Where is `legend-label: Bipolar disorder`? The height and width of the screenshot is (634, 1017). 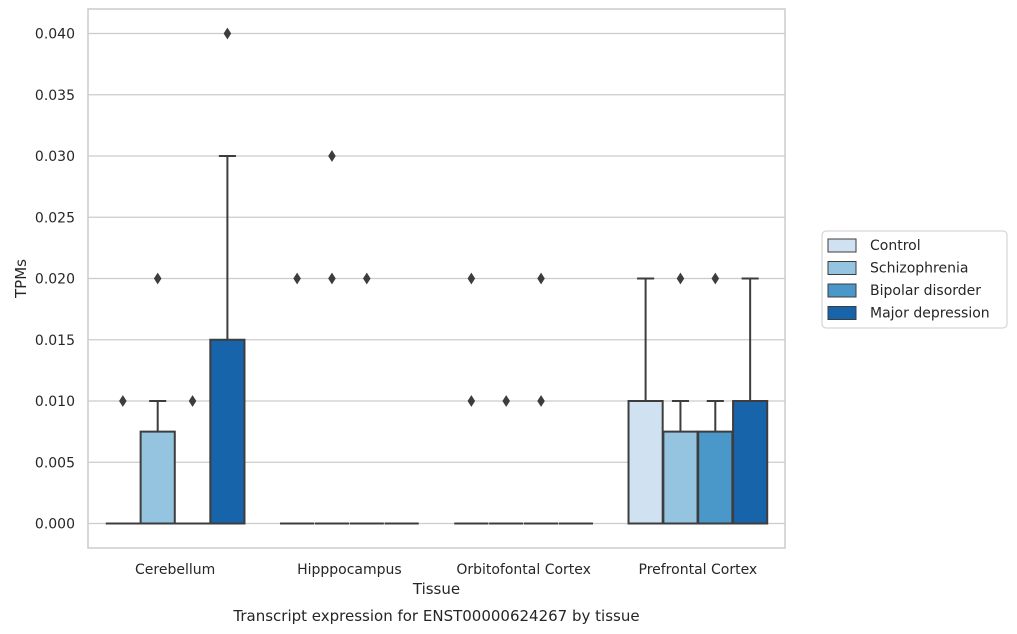
legend-label: Bipolar disorder is located at coordinates (925, 291).